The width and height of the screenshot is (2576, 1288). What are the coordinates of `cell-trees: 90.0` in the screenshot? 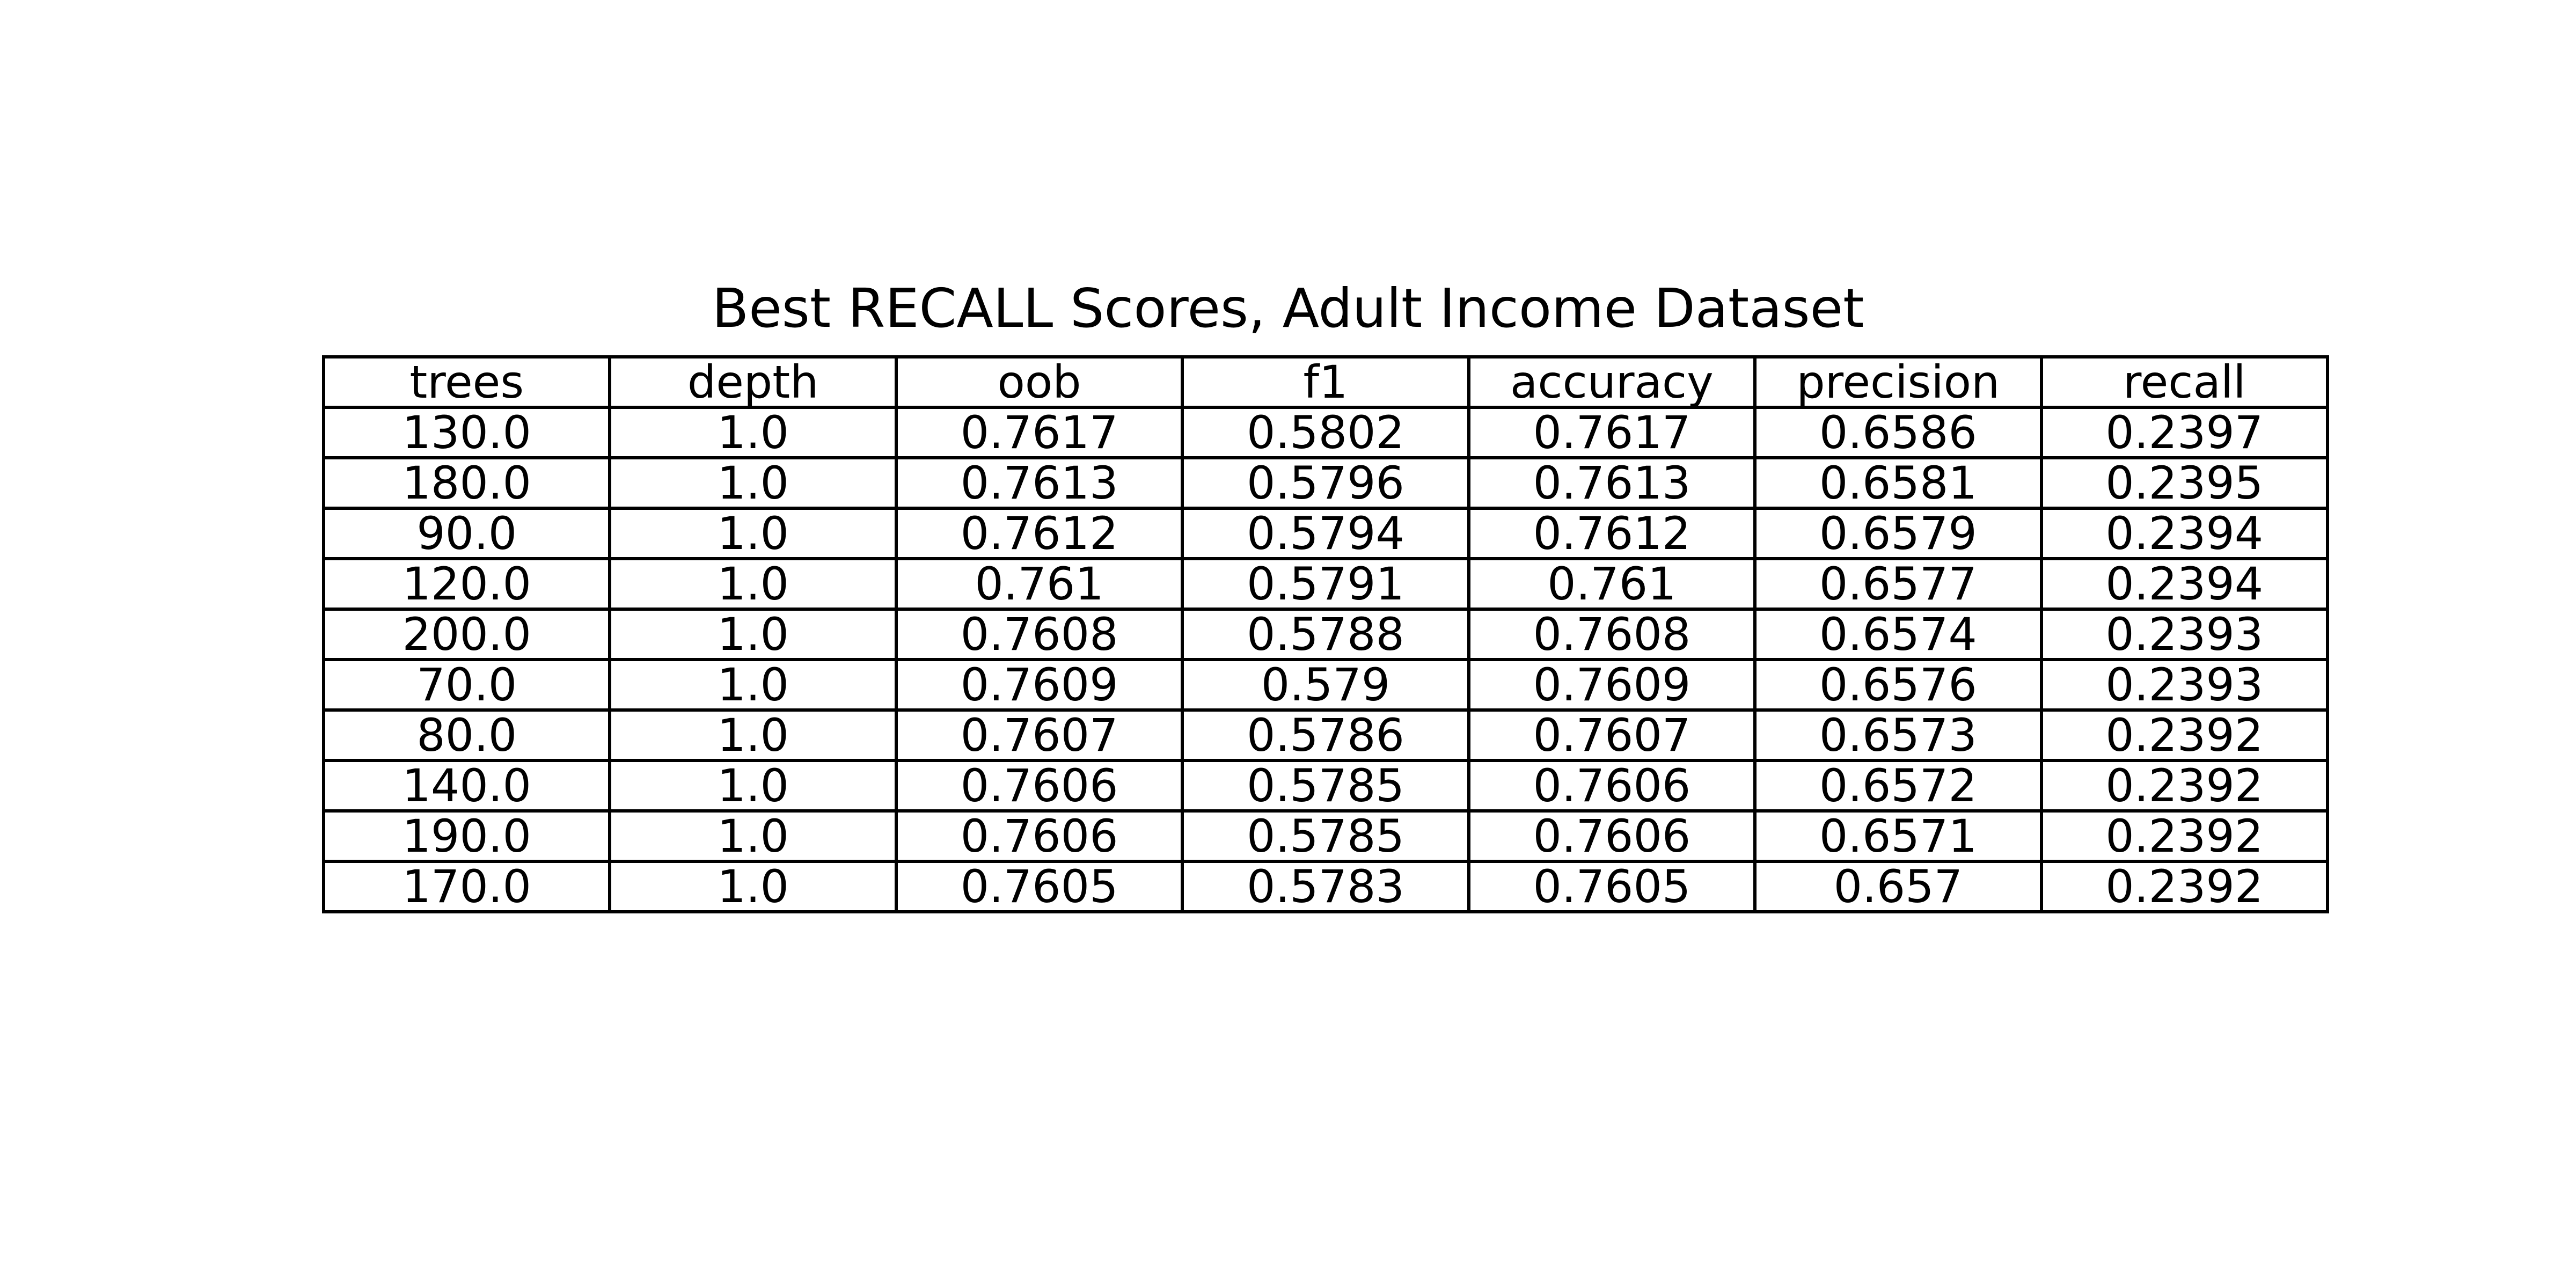 It's located at (466, 533).